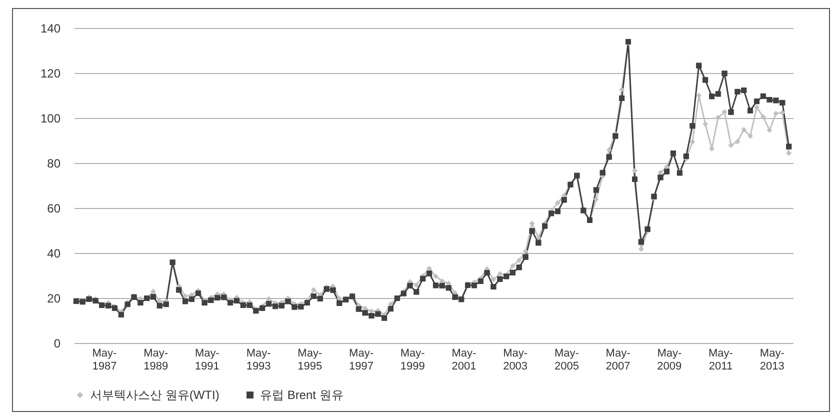 The image size is (837, 420). I want to click on legend-label: 유럽 Brent 원유, so click(302, 395).